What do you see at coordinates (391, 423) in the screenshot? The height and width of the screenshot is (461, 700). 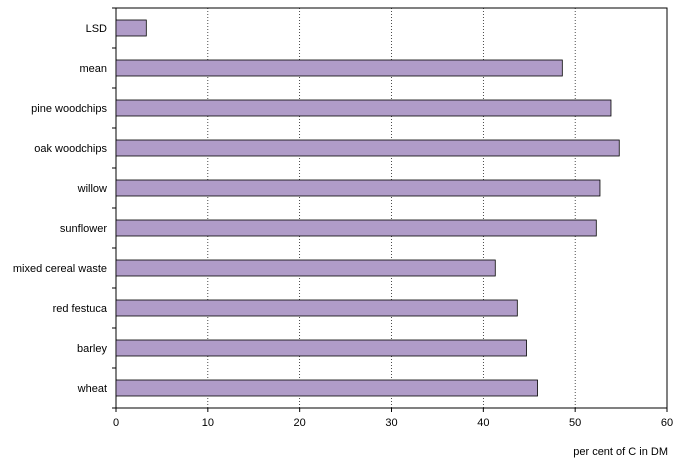 I see `x-tick-label: 30` at bounding box center [391, 423].